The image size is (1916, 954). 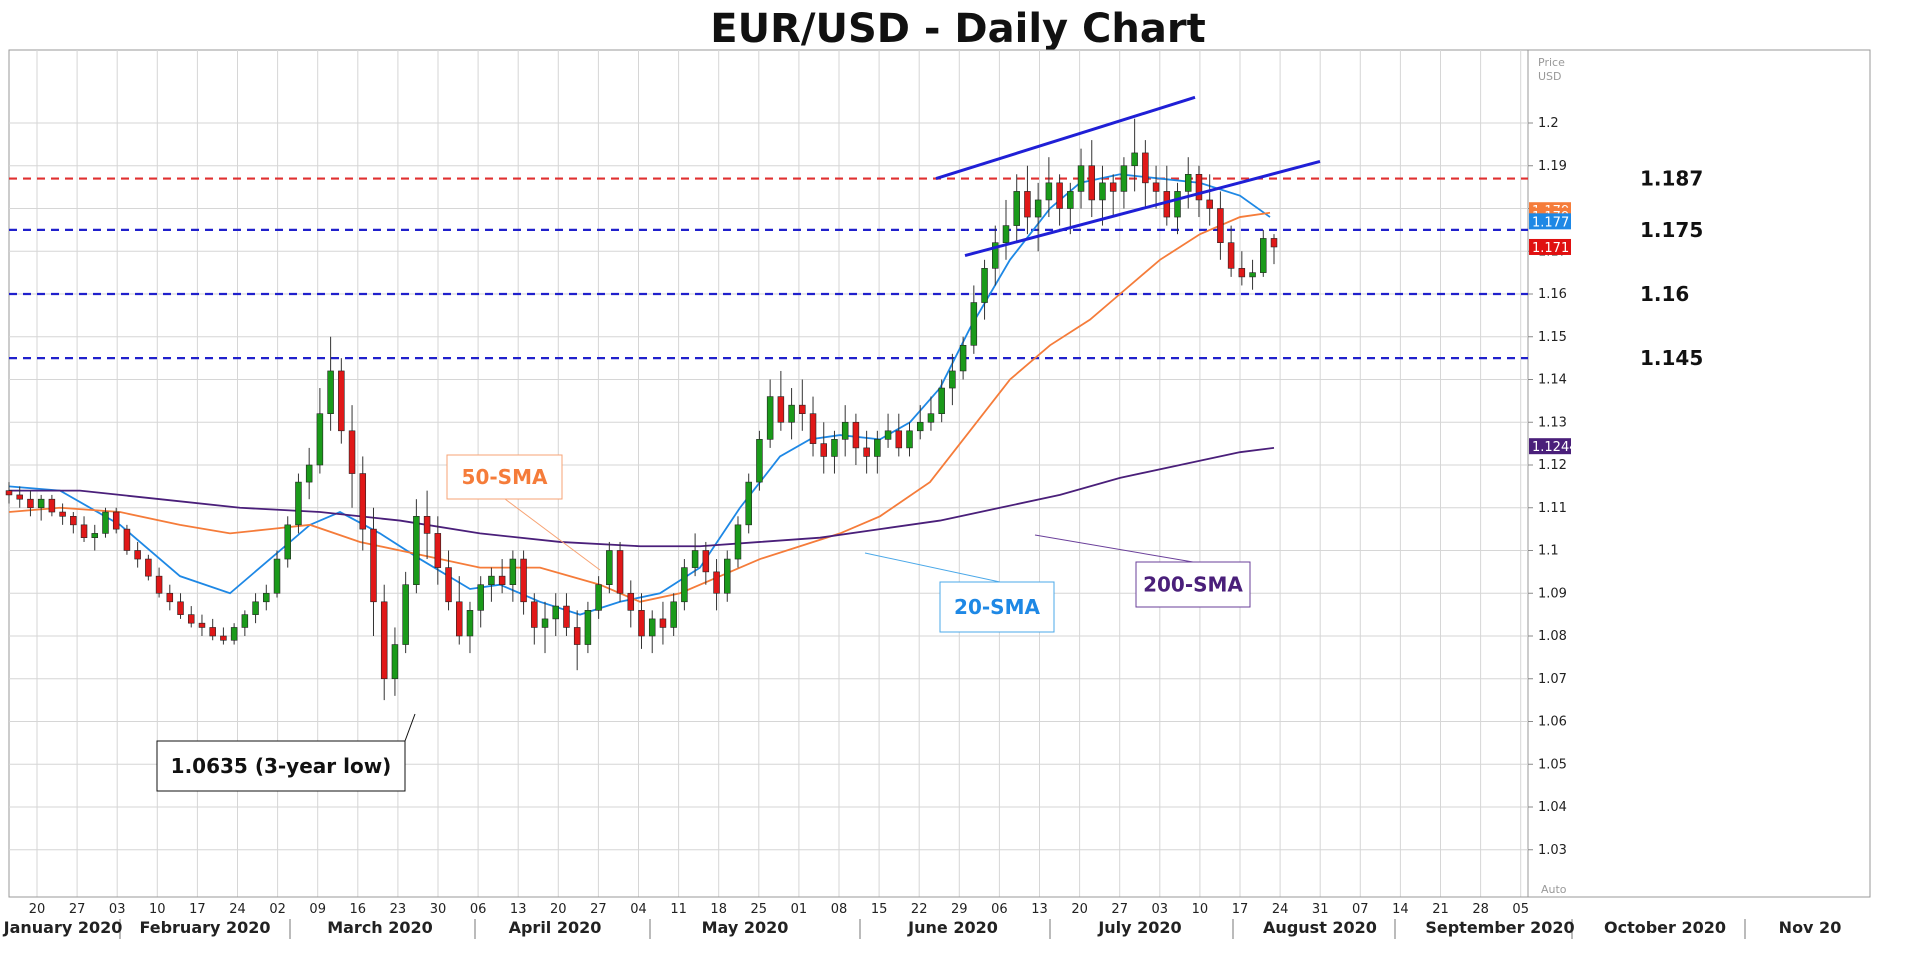 What do you see at coordinates (1039, 909) in the screenshot?
I see `x-tick-label: 13` at bounding box center [1039, 909].